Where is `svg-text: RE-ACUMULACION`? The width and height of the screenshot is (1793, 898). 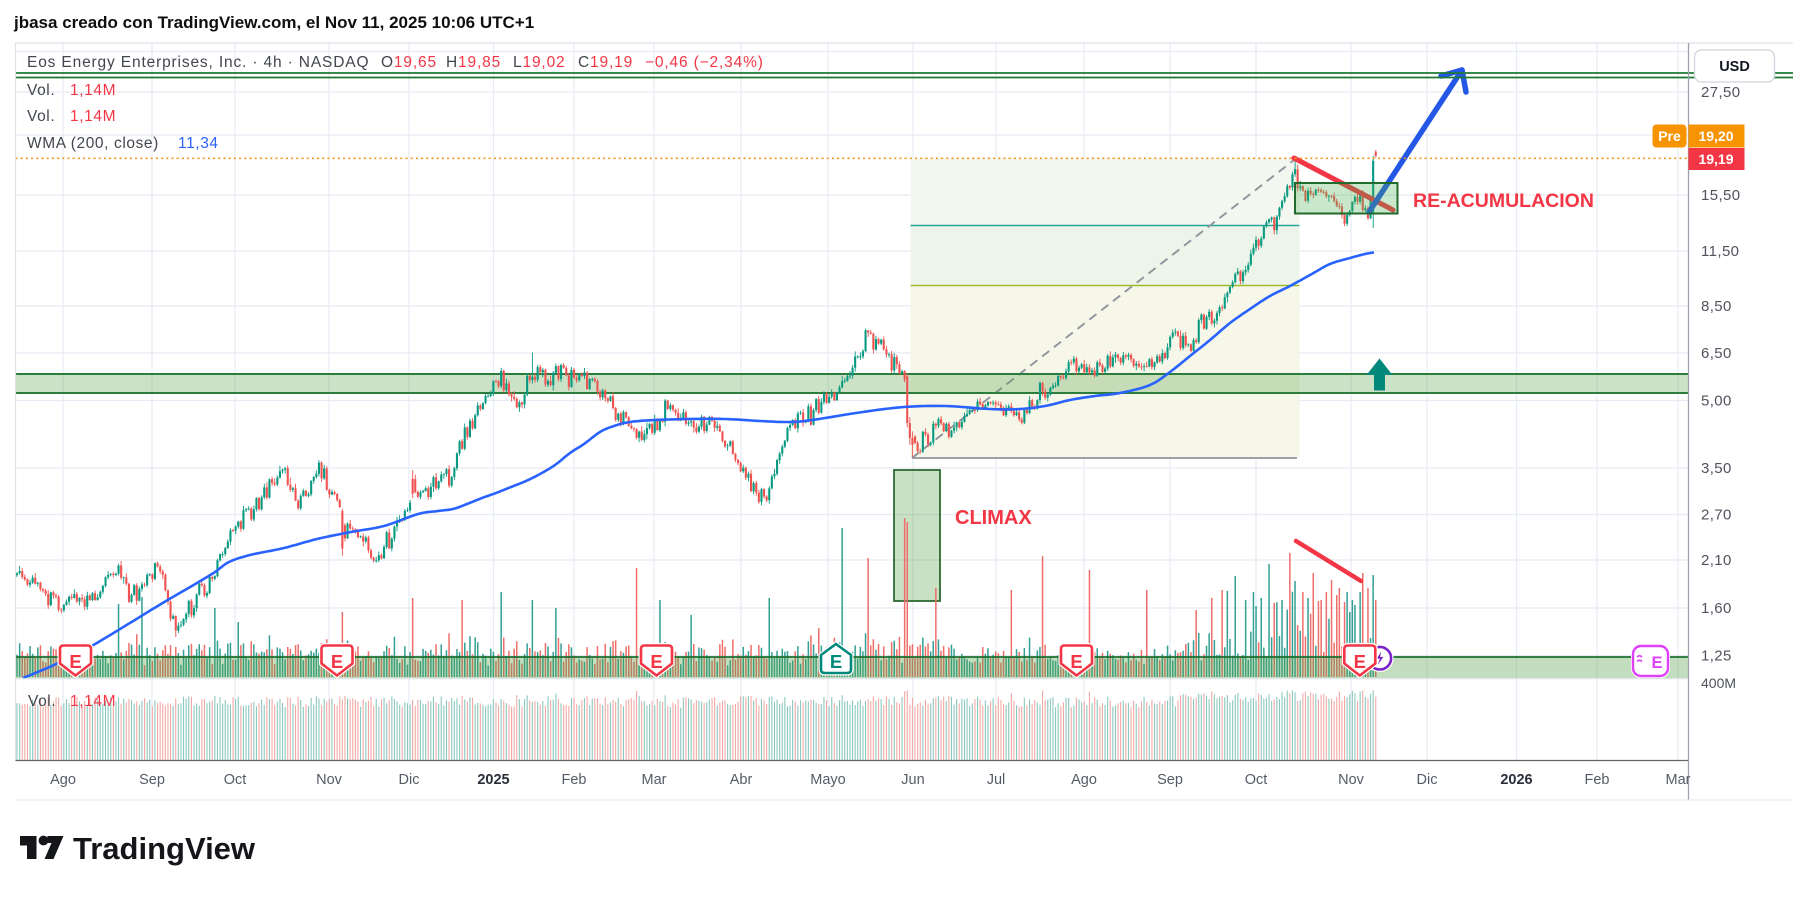
svg-text: RE-ACUMULACION is located at coordinates (1503, 201).